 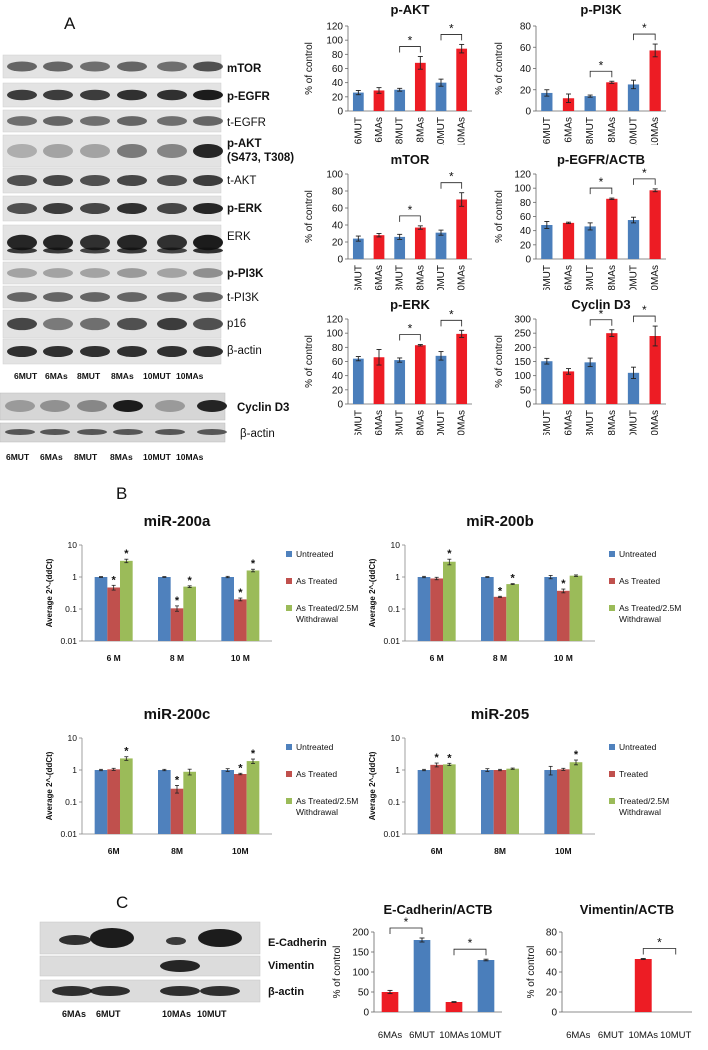 I want to click on y-tick-label: 1, so click(x=397, y=577).